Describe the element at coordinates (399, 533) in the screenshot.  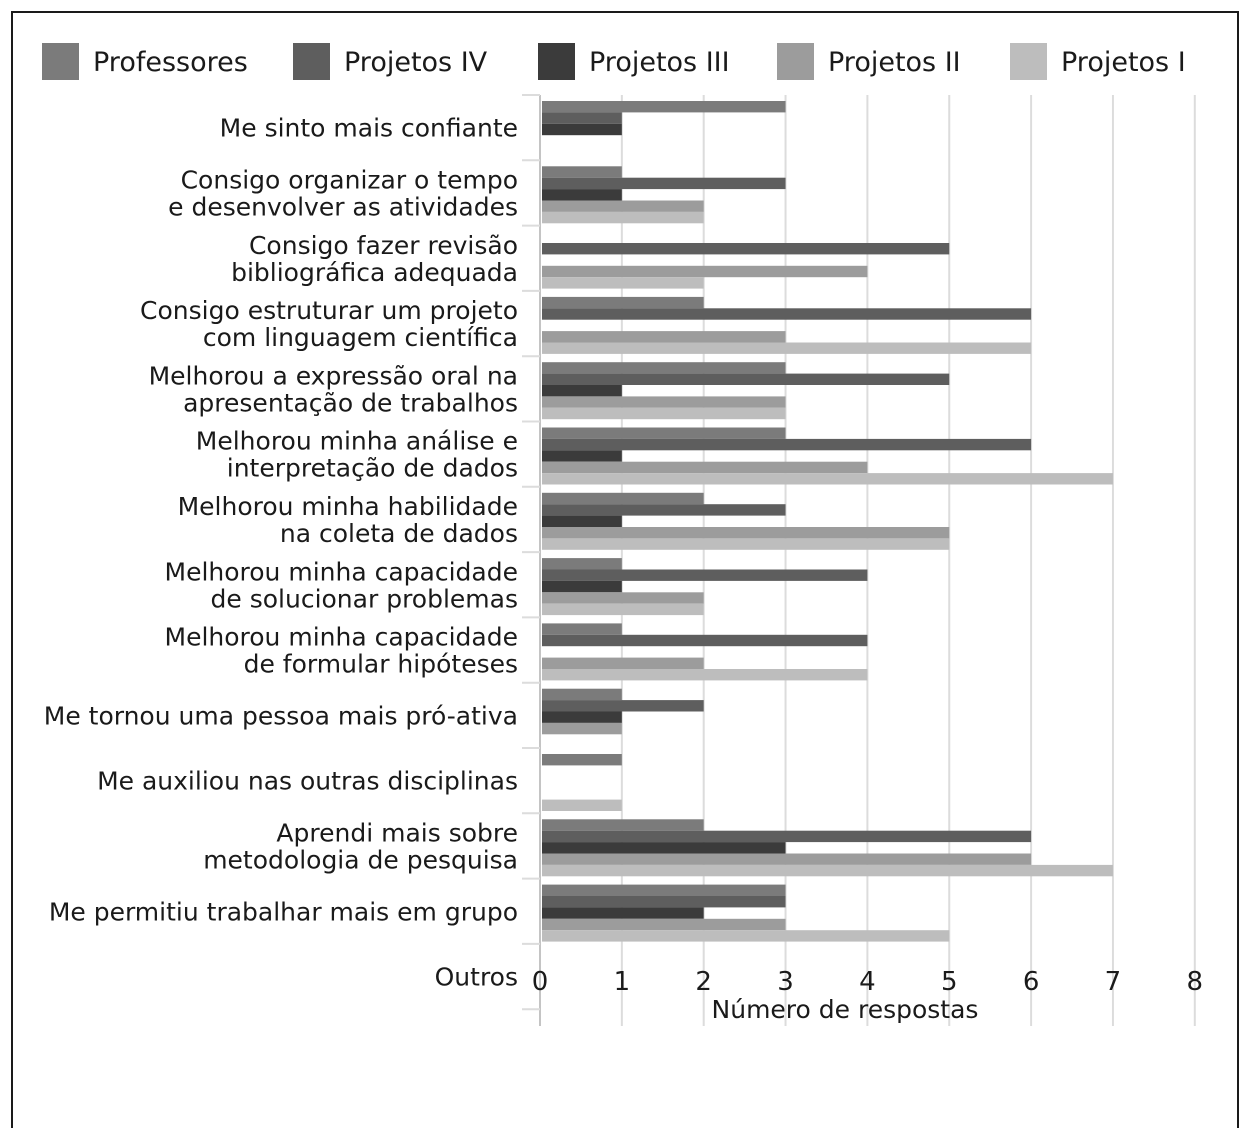
I see `category-label: na coleta de dados` at that location.